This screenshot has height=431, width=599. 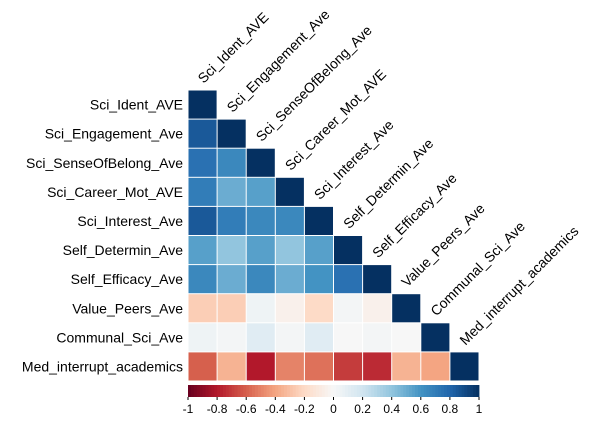 I want to click on row-label: Sci_SenseOfBelong_Ave, so click(x=104, y=163).